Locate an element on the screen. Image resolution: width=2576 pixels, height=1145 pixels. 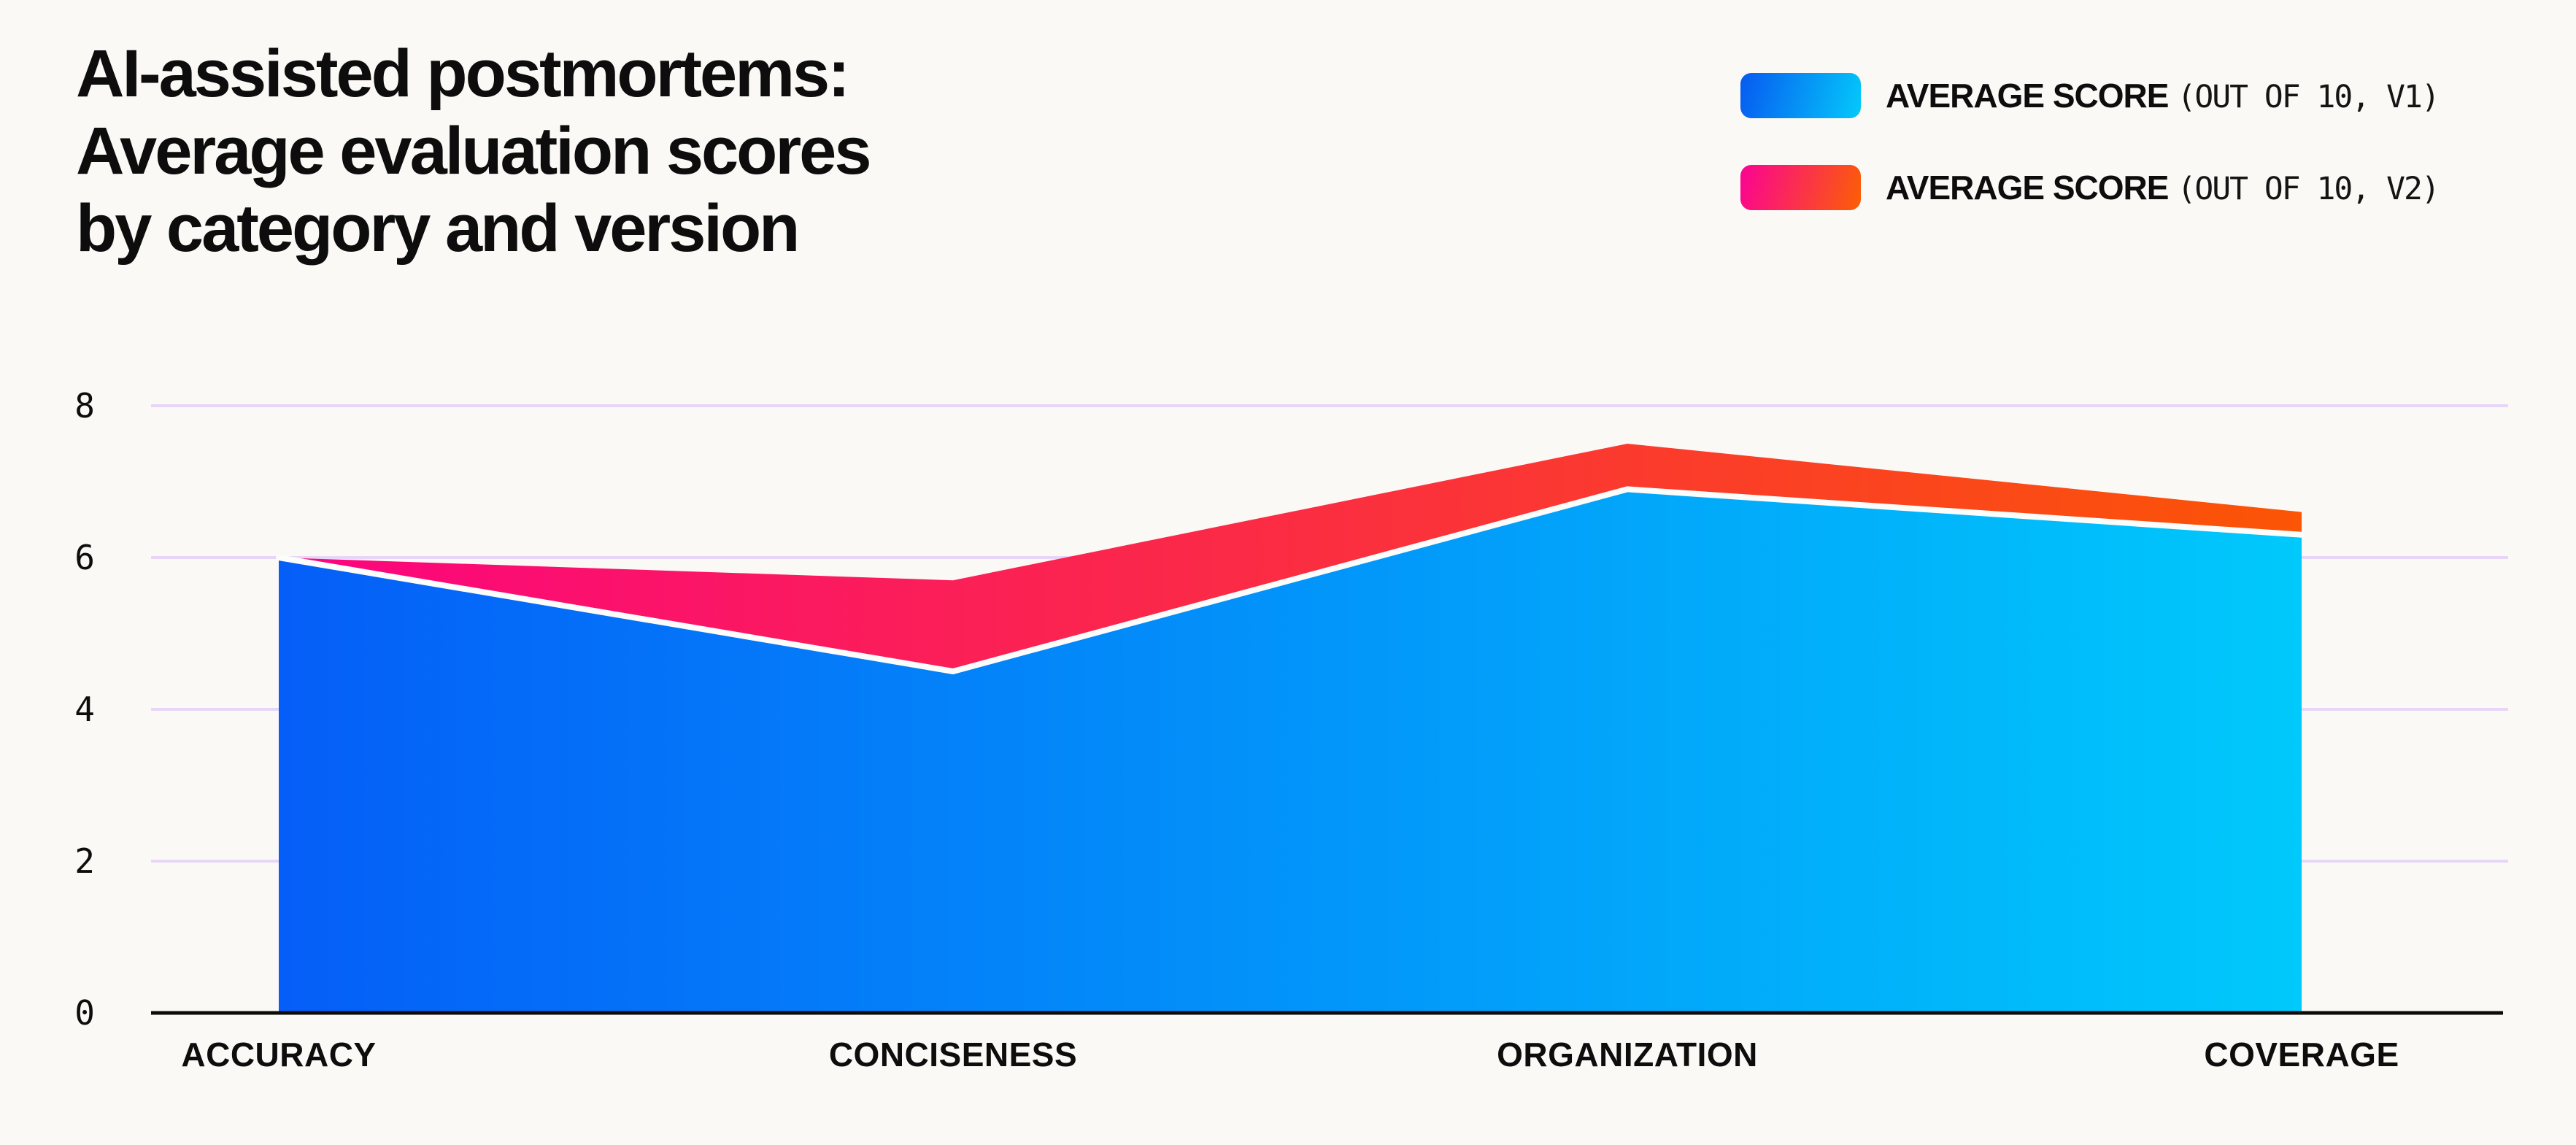
y-tick-label-4: 4 is located at coordinates (84, 709).